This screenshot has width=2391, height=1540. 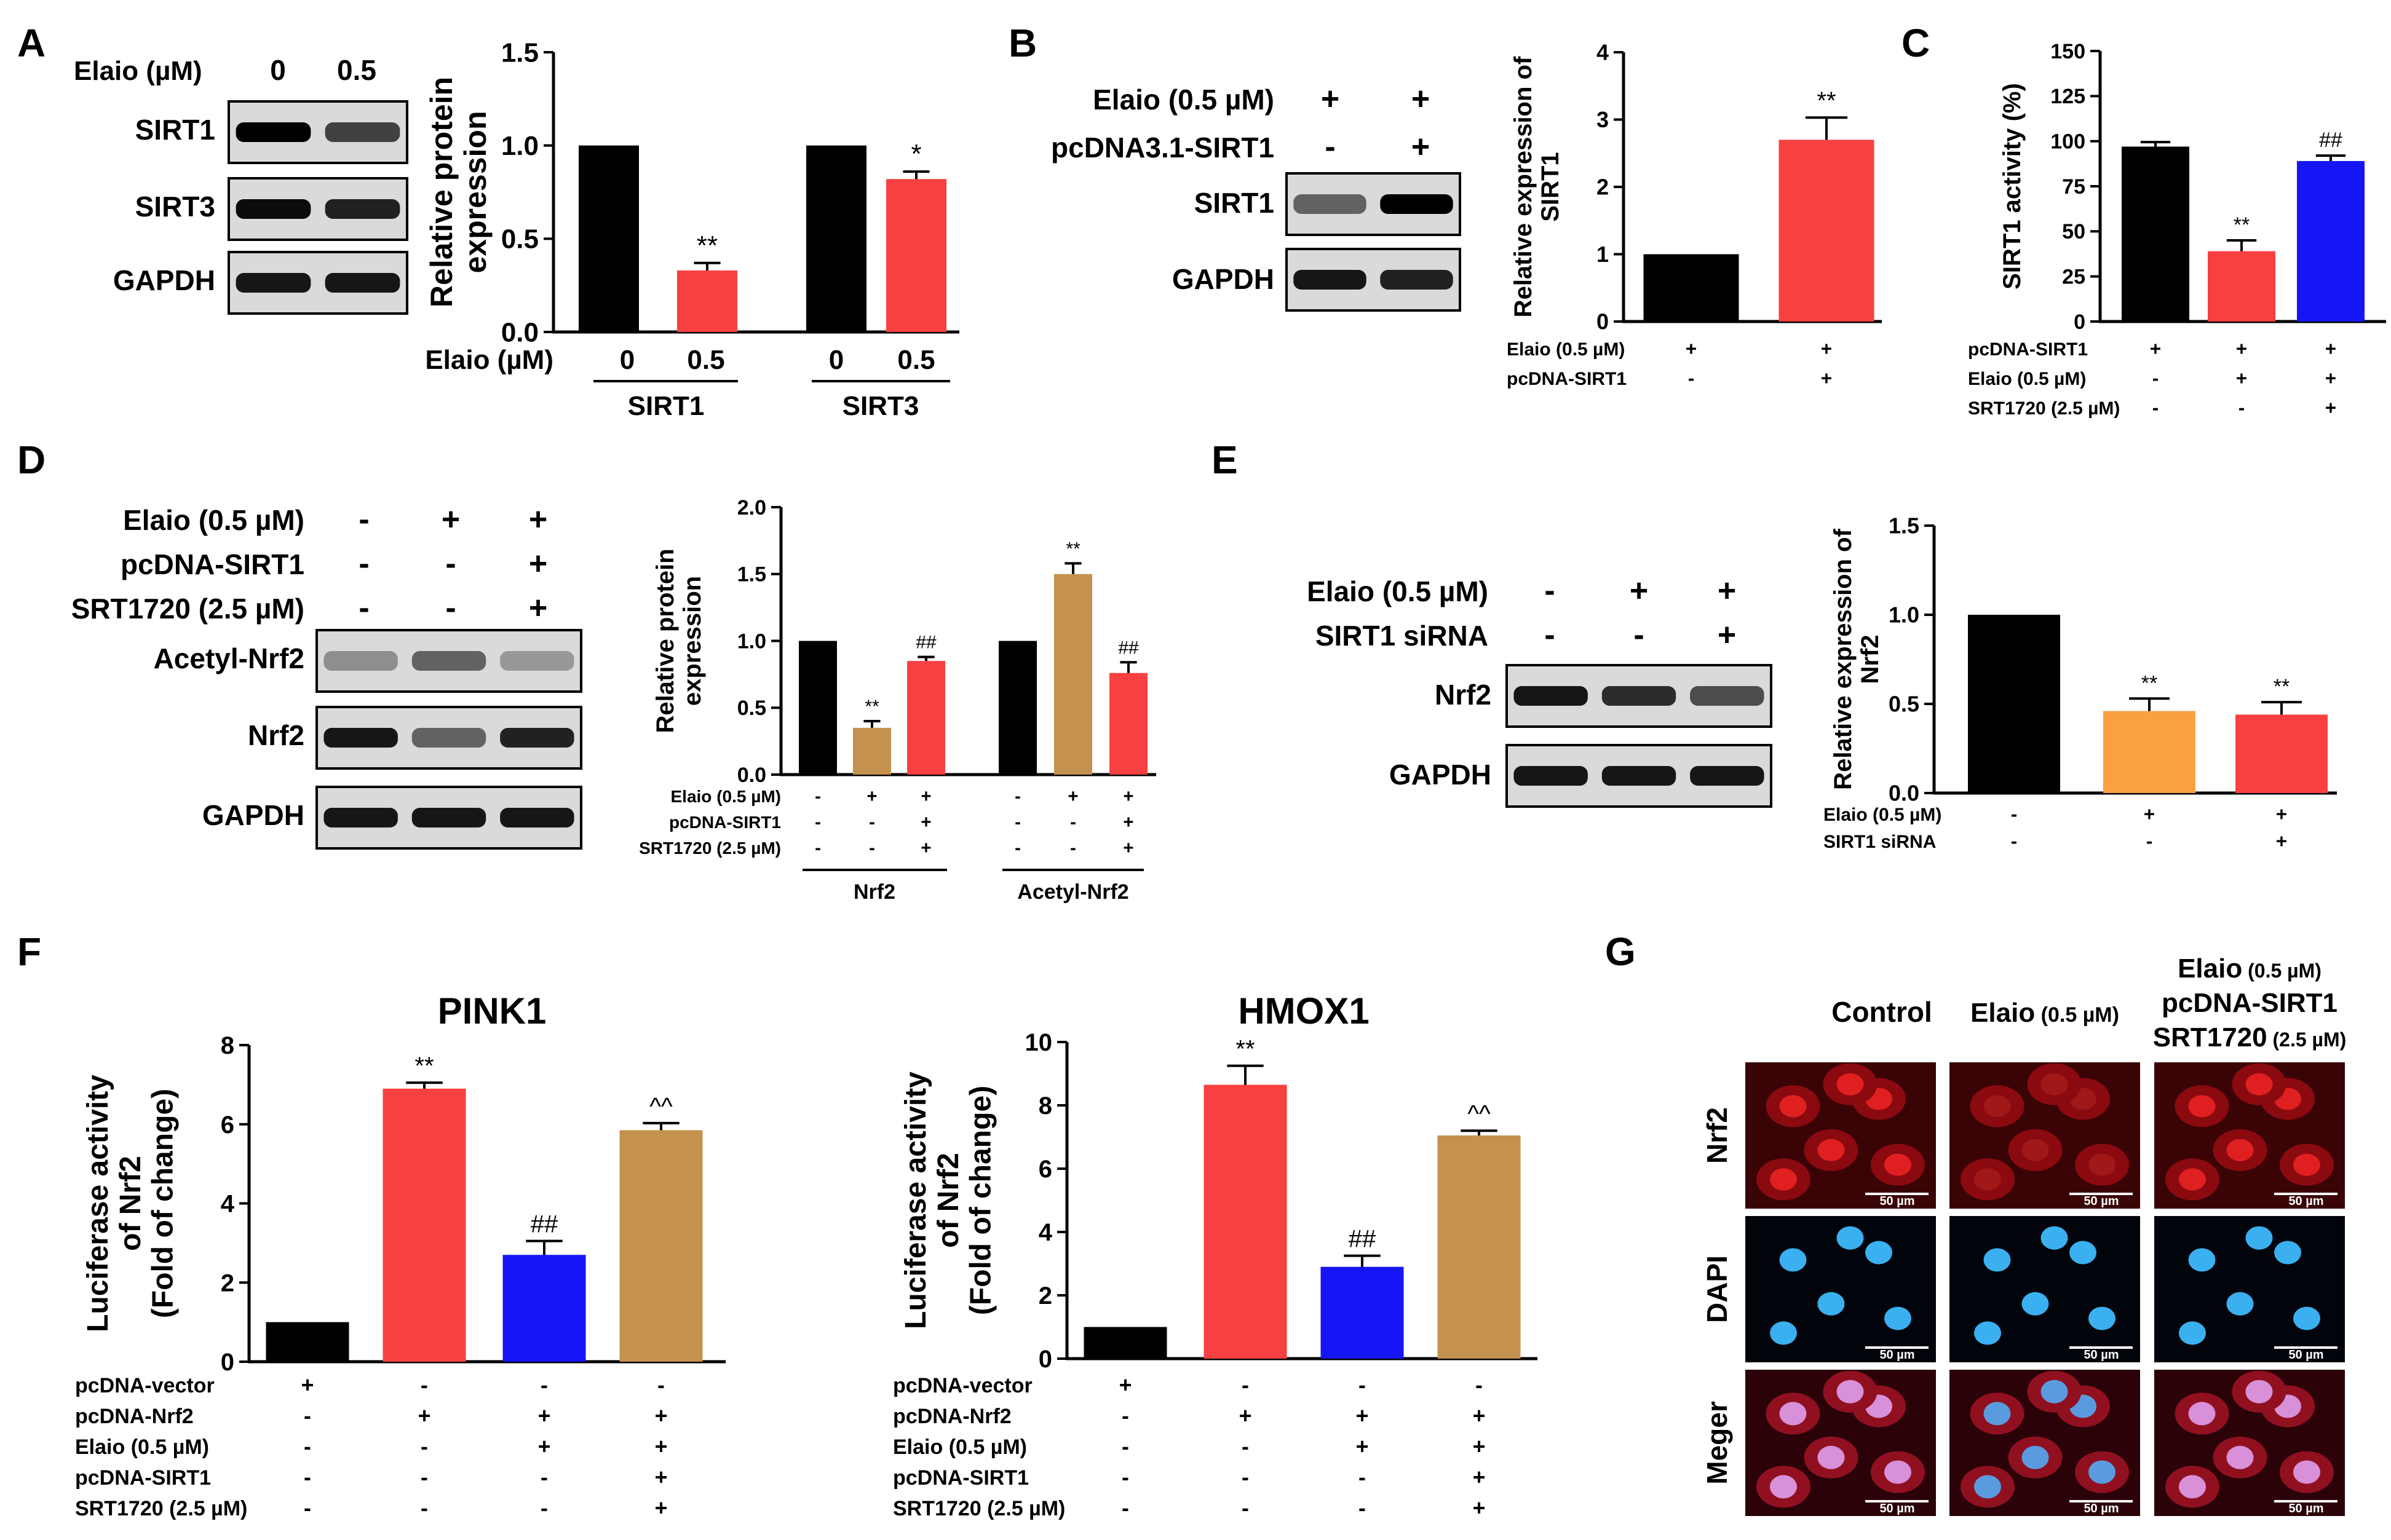 What do you see at coordinates (1881, 1012) in the screenshot?
I see `micrograph-column-title: Control` at bounding box center [1881, 1012].